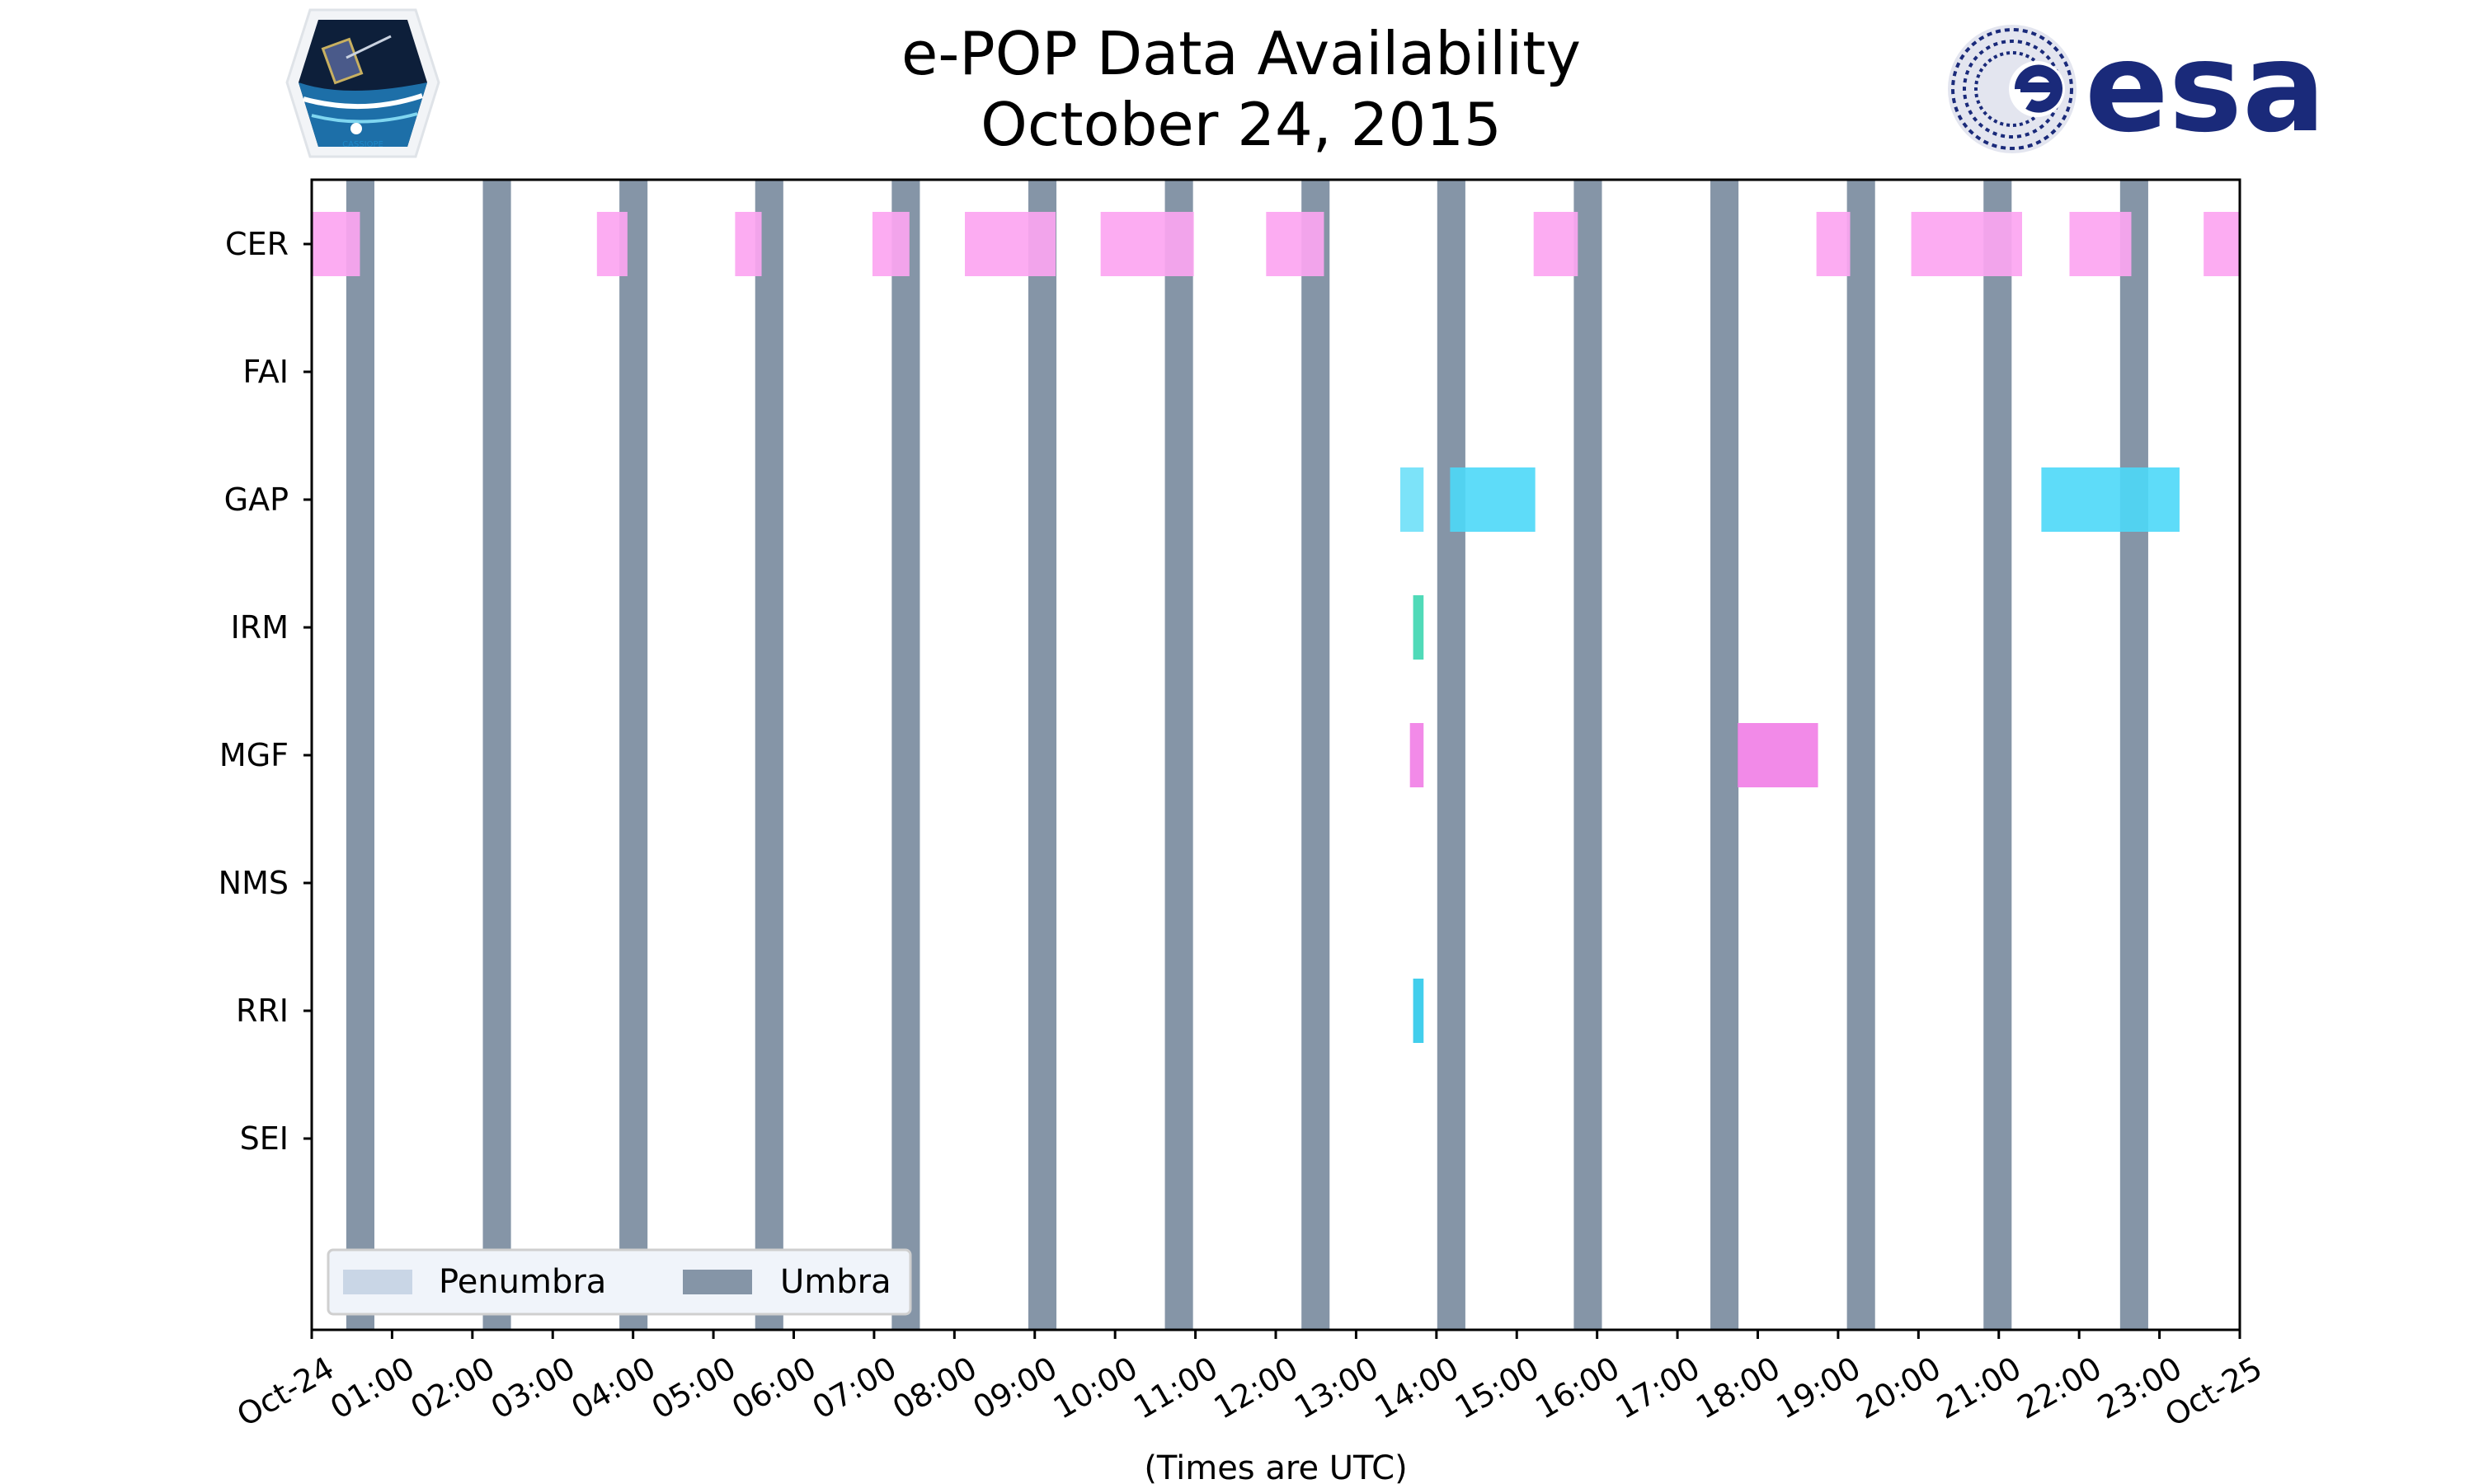 The image size is (2474, 1484). What do you see at coordinates (774, 1388) in the screenshot?
I see `x-tick-label: 06:00` at bounding box center [774, 1388].